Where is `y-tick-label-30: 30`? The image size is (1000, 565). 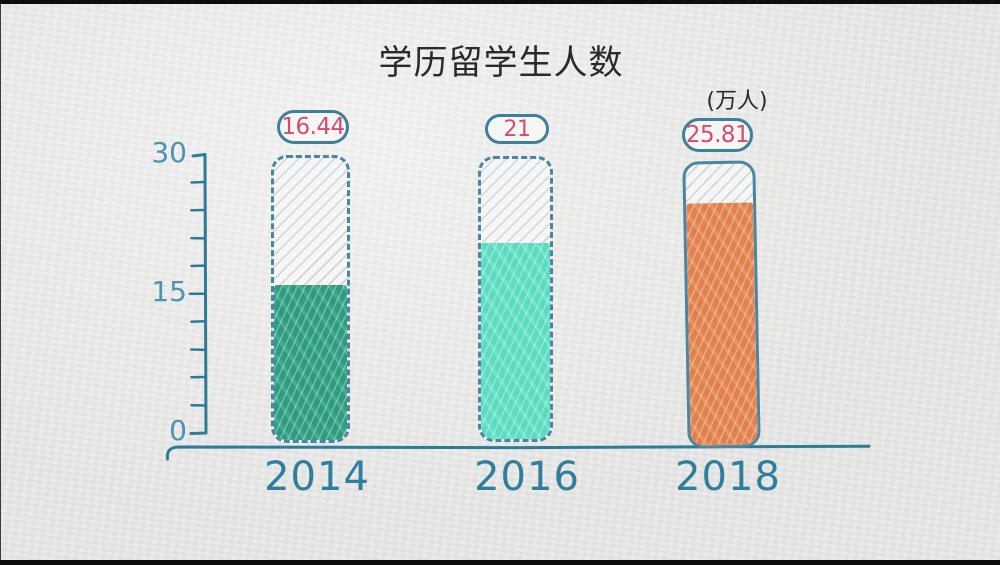 y-tick-label-30: 30 is located at coordinates (169, 152).